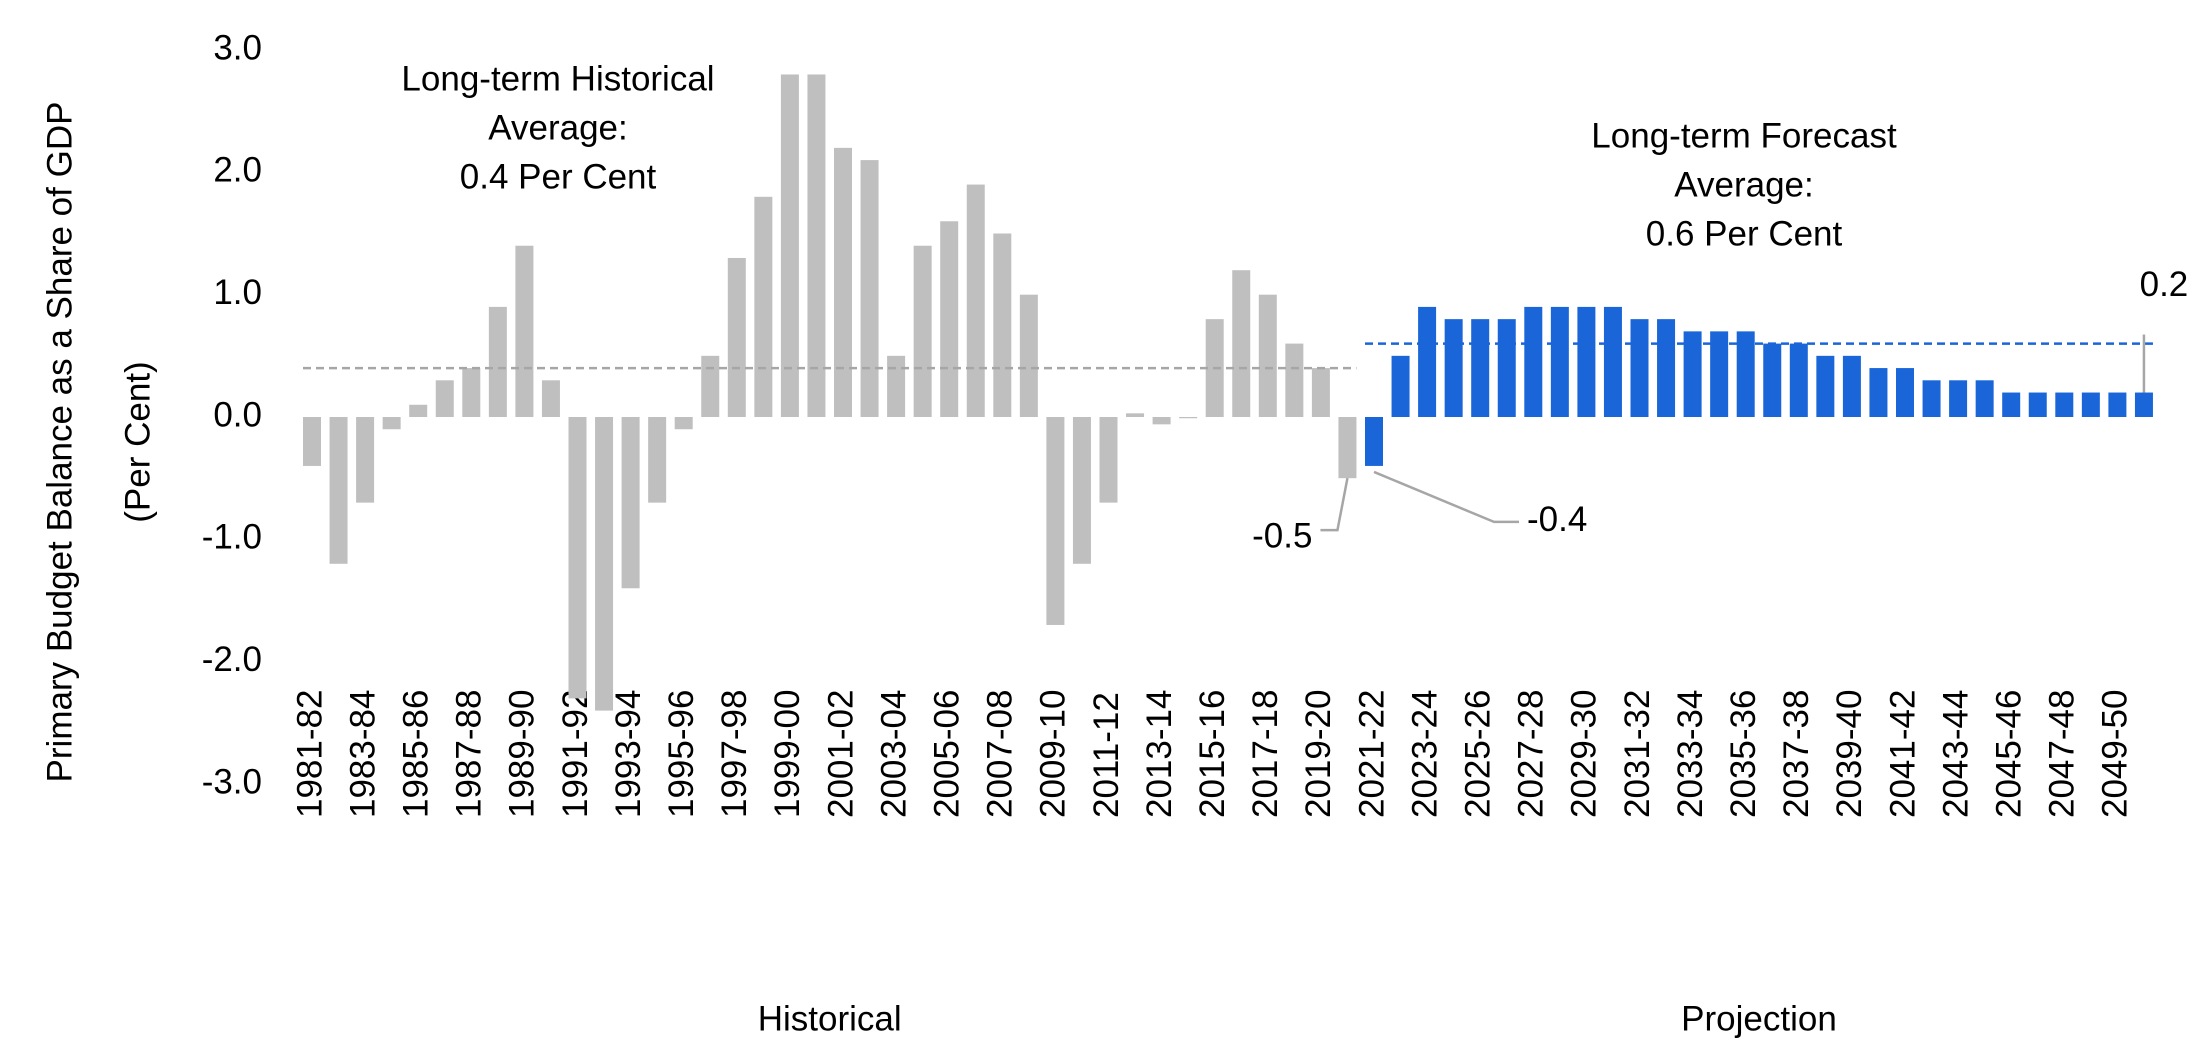 Image resolution: width=2202 pixels, height=1049 pixels. I want to click on x-tick-label-group: 1983-84, so click(362, 754).